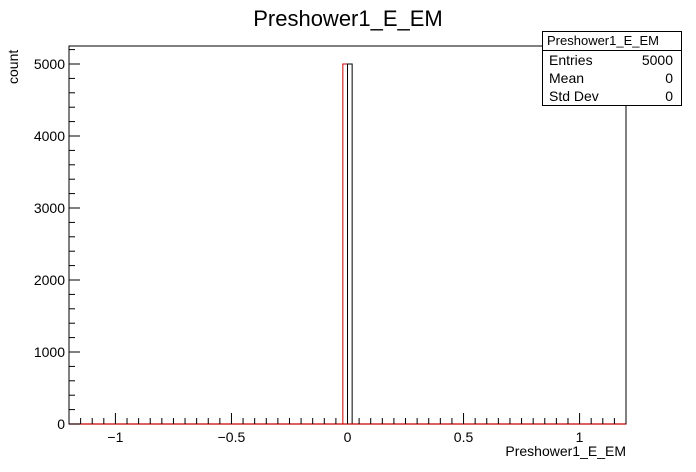 The image size is (696, 472). Describe the element at coordinates (49, 136) in the screenshot. I see `y-tick-label: 4000` at that location.